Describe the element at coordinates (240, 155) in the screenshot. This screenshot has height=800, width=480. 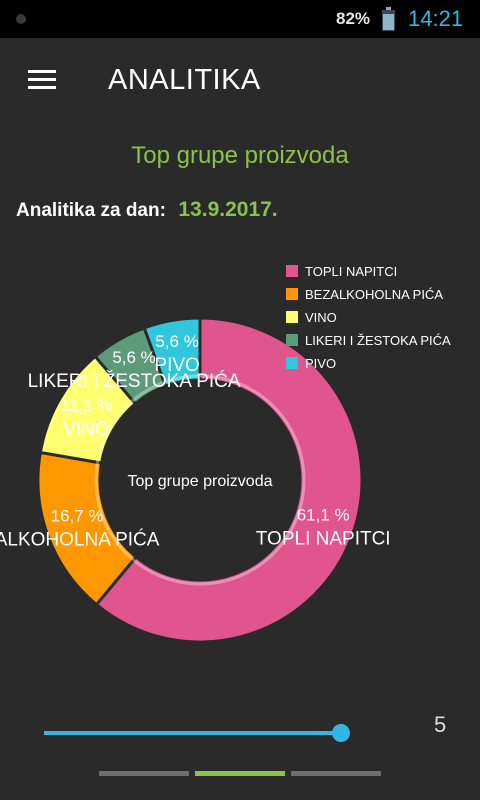
I see `section-title: Top grupe proizvoda` at that location.